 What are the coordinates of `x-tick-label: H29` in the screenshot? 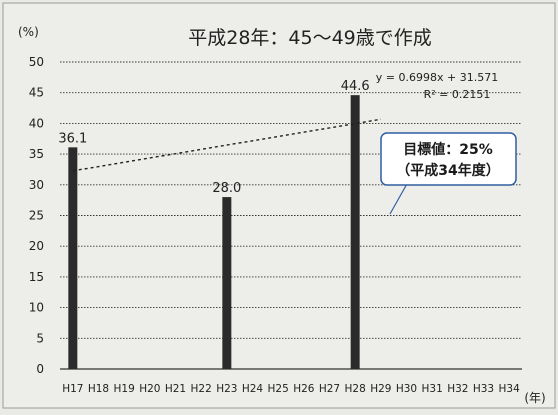 It's located at (380, 389).